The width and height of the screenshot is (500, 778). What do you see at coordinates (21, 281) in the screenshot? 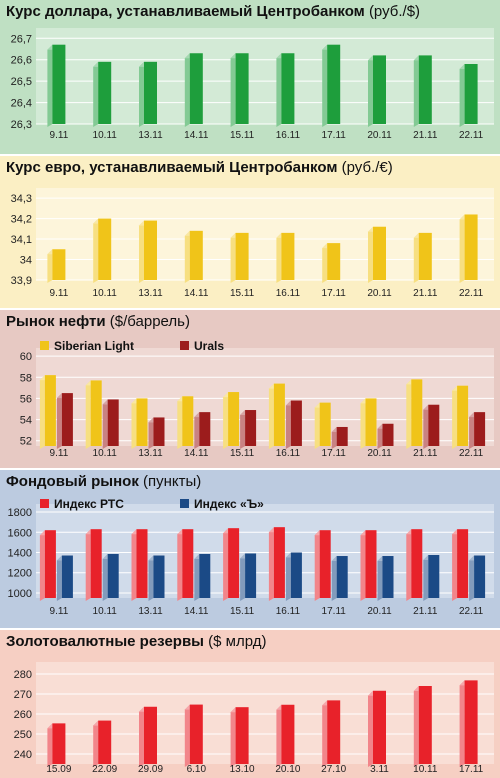
I see `y-tick-label: 33,9` at bounding box center [21, 281].